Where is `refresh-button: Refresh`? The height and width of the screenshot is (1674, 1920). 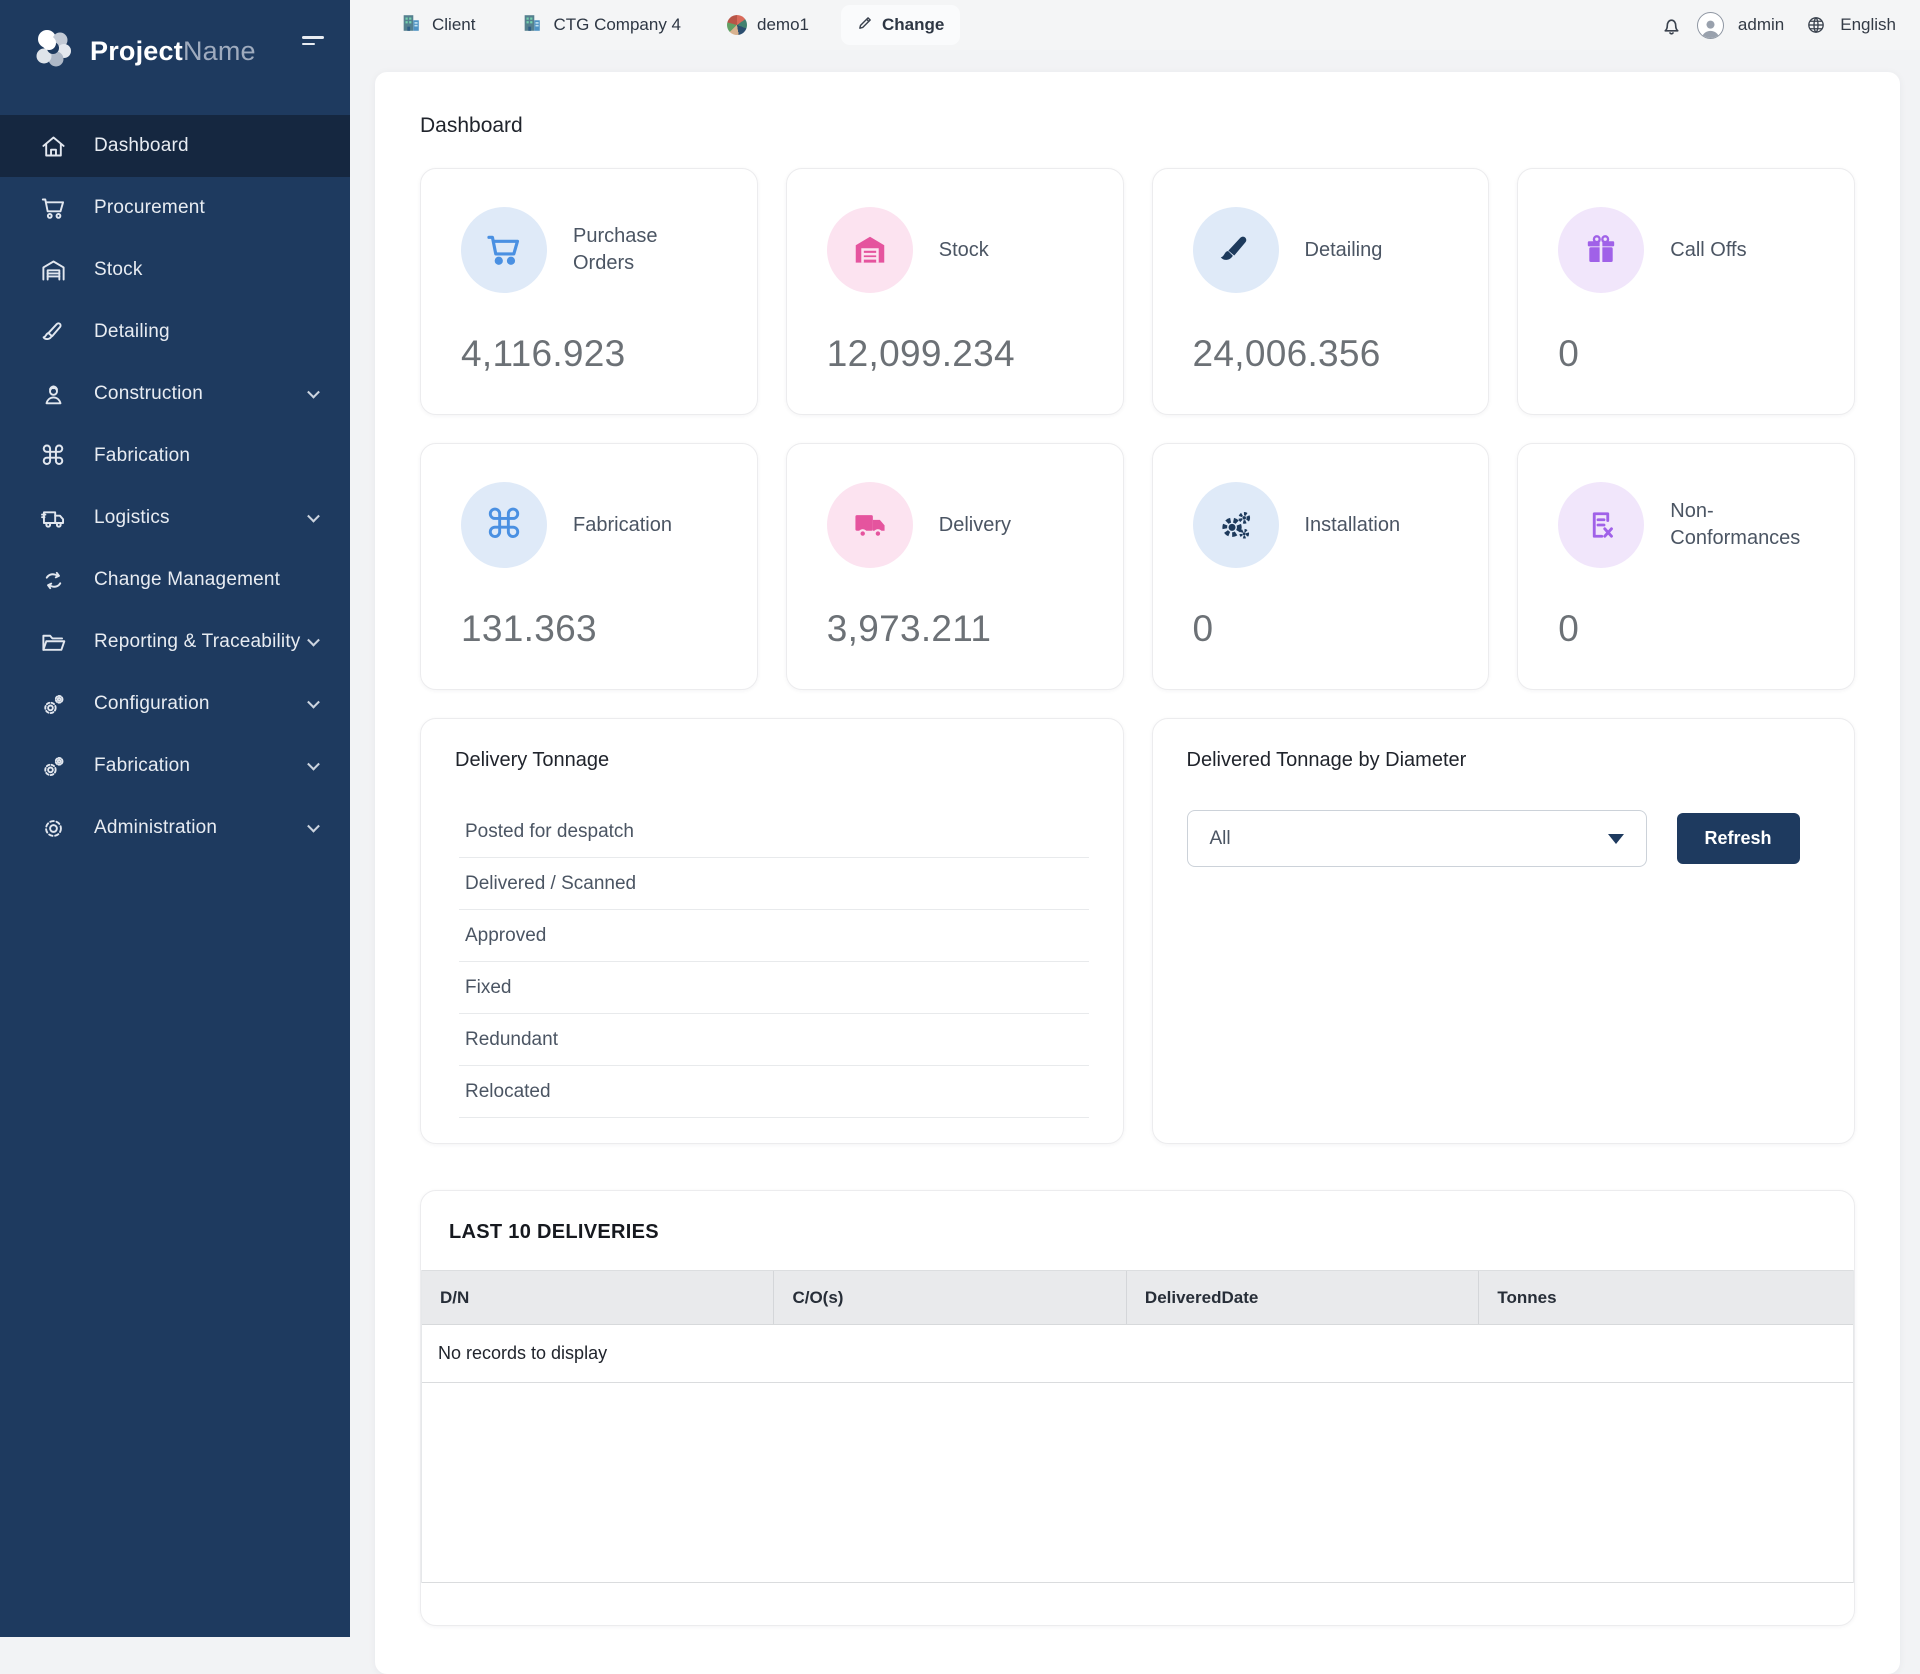 refresh-button: Refresh is located at coordinates (1738, 838).